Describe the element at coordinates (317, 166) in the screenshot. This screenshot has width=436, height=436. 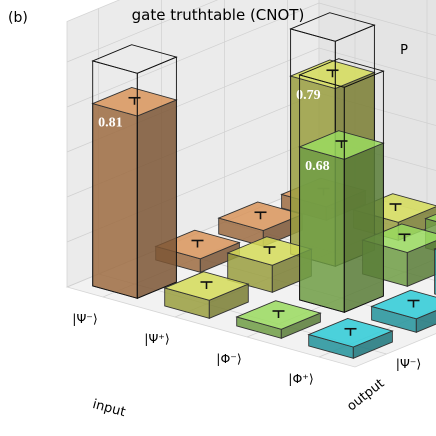
I see `bar-value-label: 0.68` at that location.